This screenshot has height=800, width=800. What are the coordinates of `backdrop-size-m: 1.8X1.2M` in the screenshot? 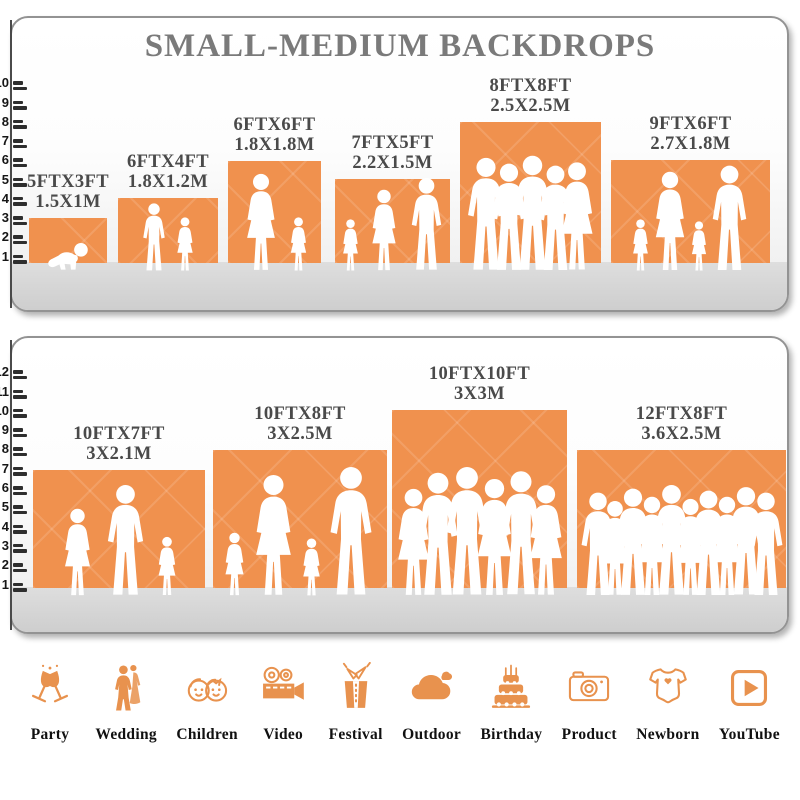 It's located at (168, 182).